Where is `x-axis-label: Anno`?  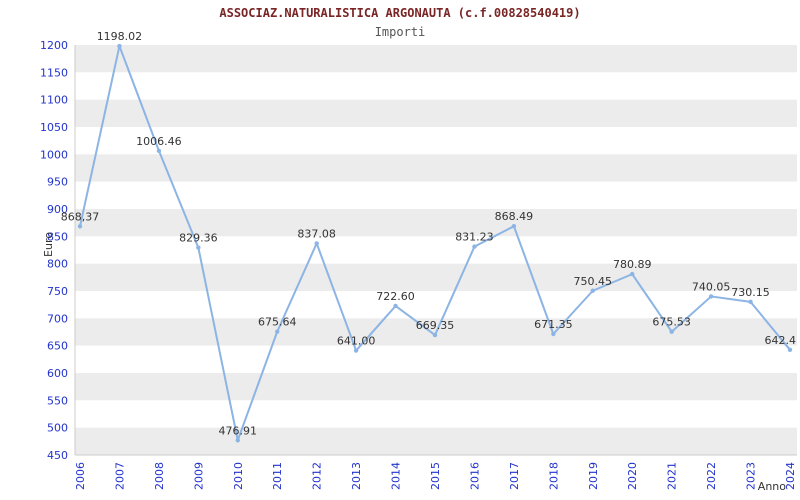 x-axis-label: Anno is located at coordinates (771, 486).